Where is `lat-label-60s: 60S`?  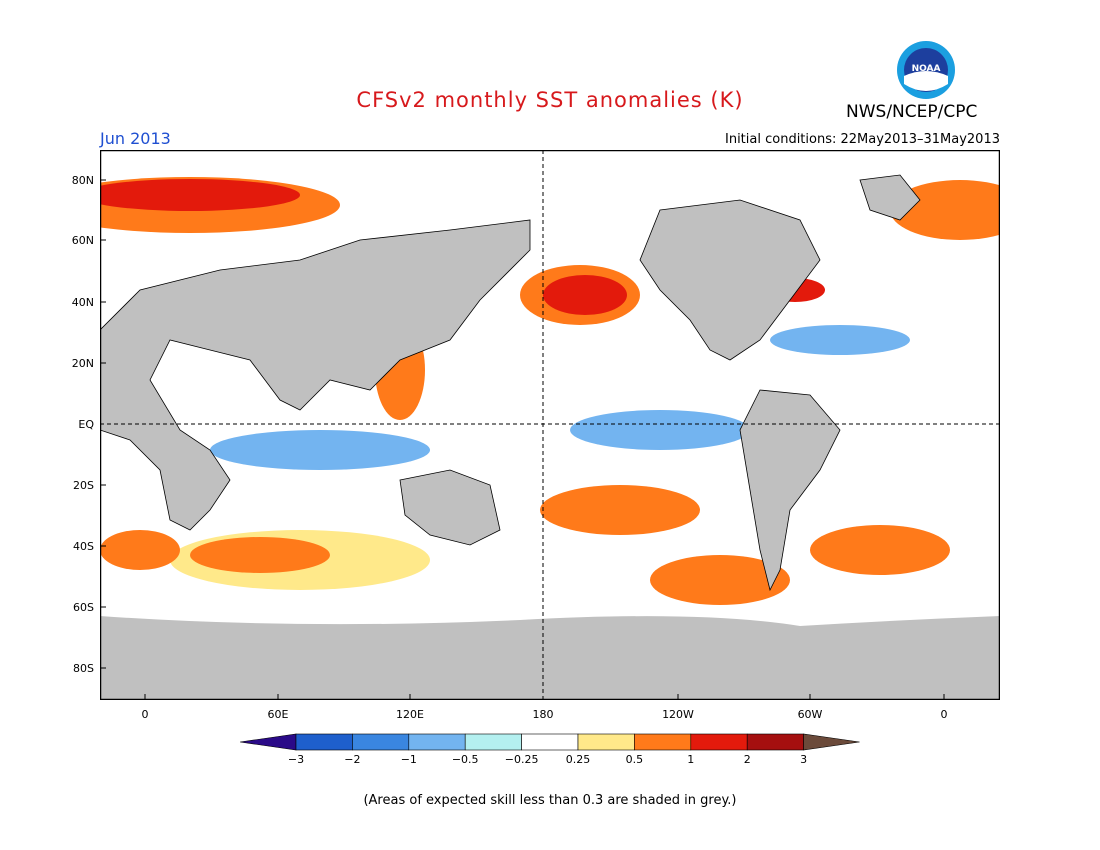 lat-label-60s: 60S is located at coordinates (83, 607).